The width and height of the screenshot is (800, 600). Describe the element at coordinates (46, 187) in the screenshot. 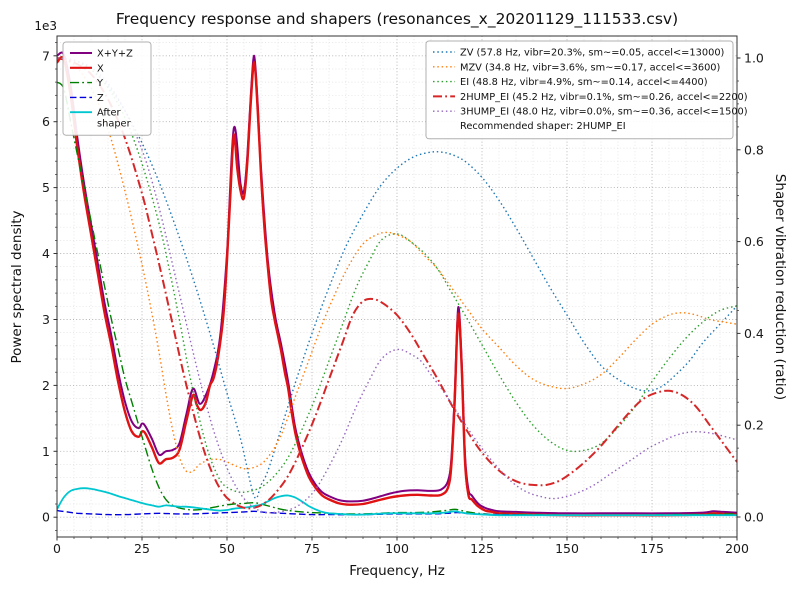

I see `left-y-tick-label: 5` at that location.